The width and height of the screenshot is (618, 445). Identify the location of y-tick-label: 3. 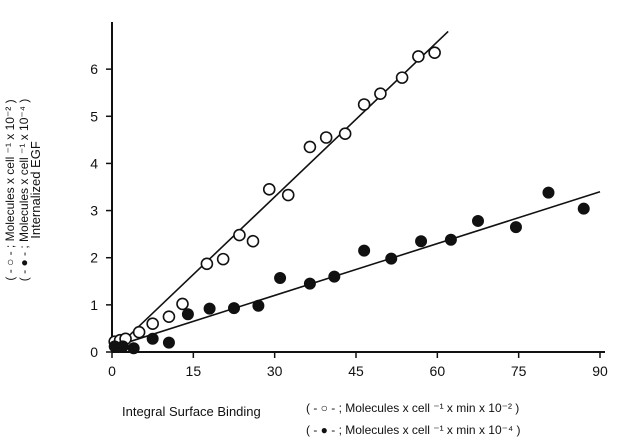
(94, 211).